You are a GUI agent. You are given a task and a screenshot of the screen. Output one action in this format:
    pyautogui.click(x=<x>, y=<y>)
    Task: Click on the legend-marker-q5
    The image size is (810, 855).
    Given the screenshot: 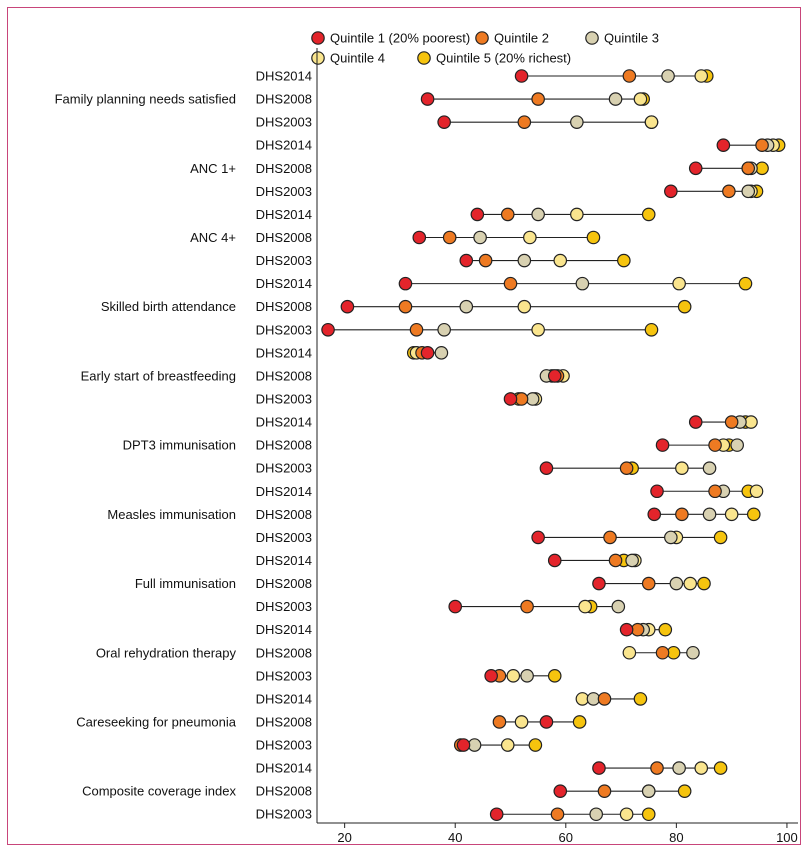 What is the action you would take?
    pyautogui.click(x=424, y=58)
    